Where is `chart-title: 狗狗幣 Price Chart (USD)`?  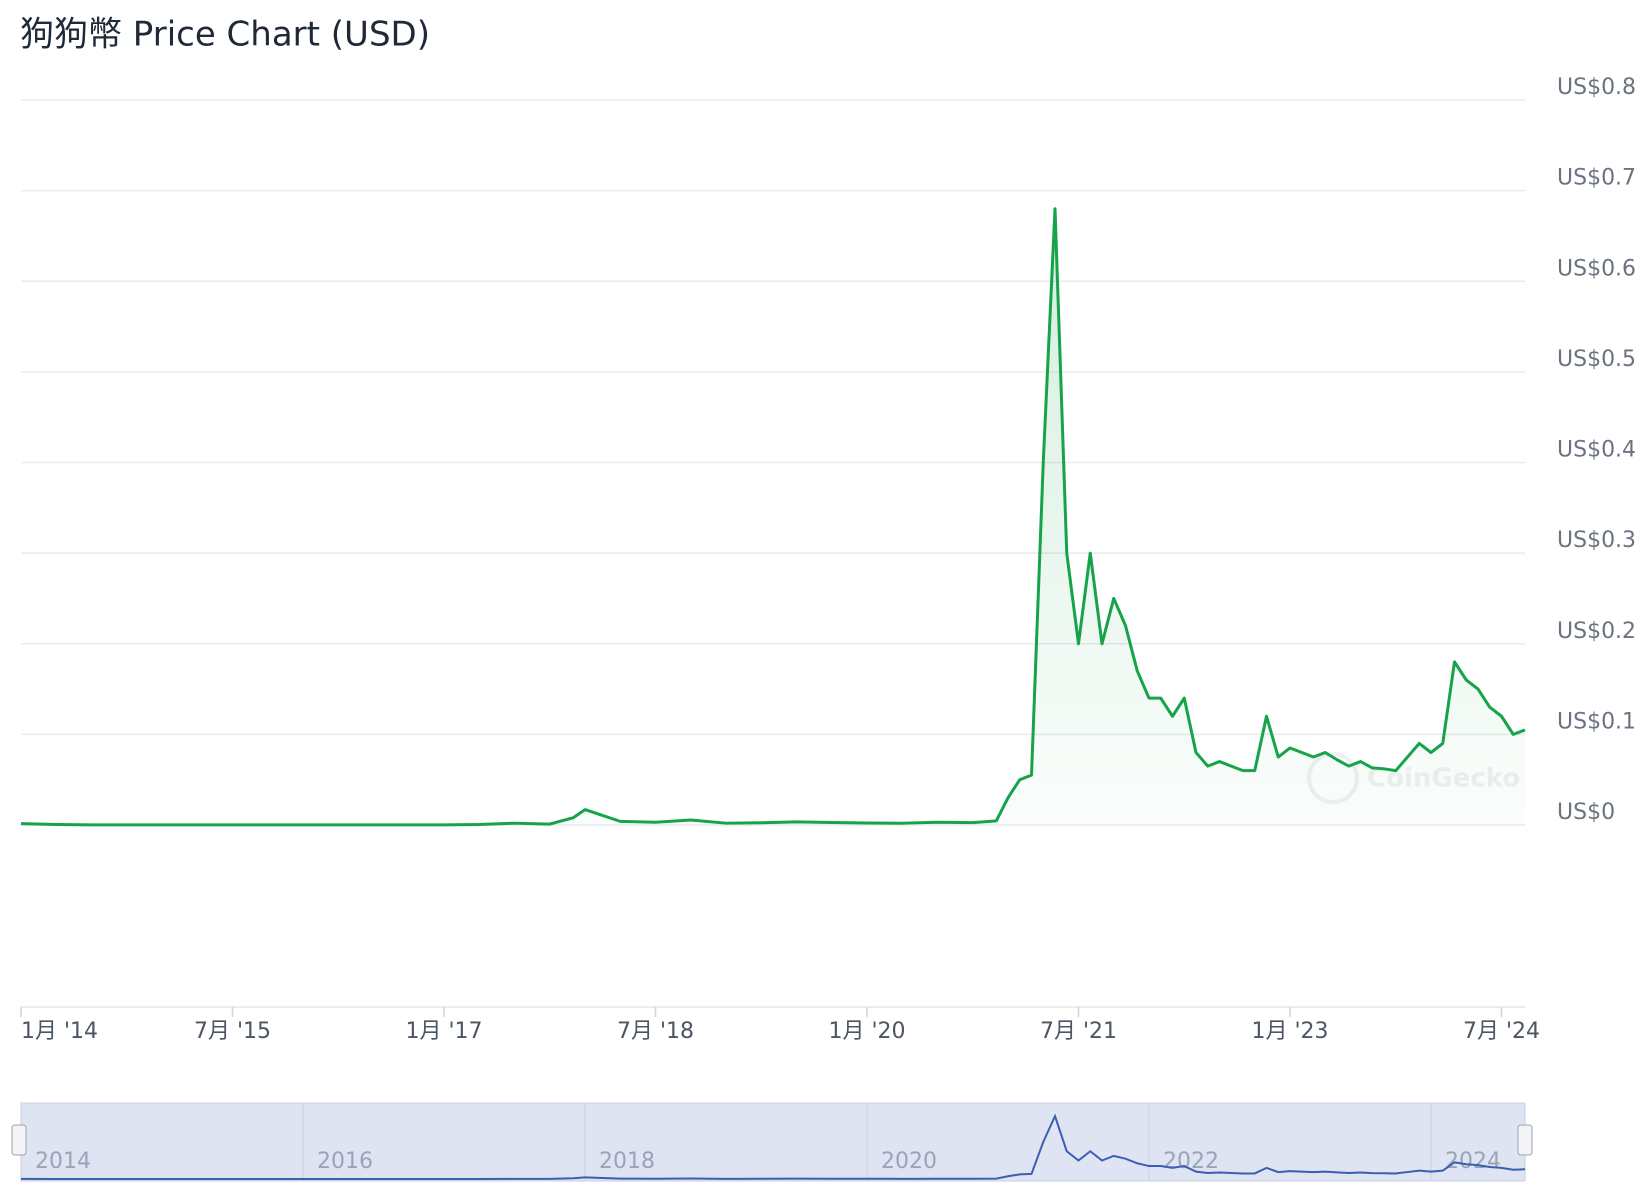 chart-title: 狗狗幣 Price Chart (USD) is located at coordinates (225, 35).